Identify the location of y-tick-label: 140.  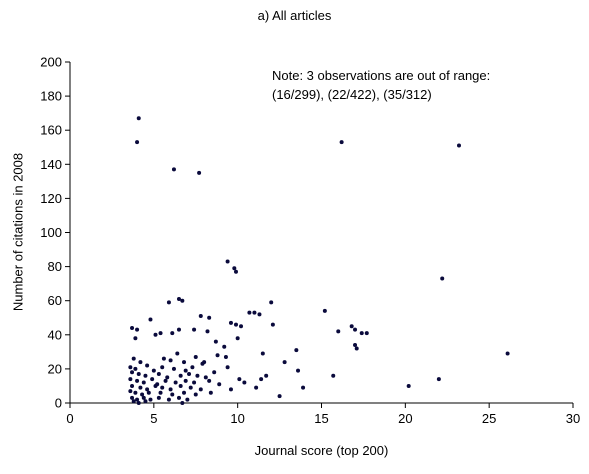
(51, 164).